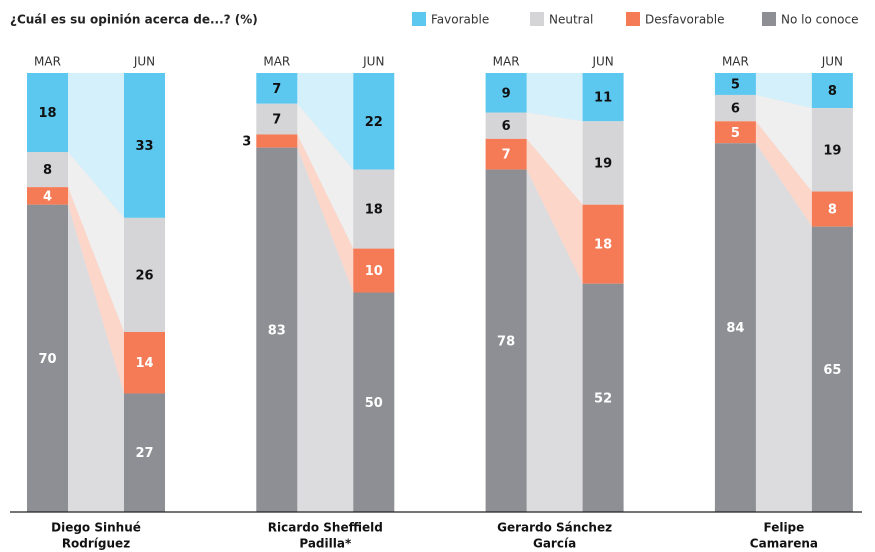 This screenshot has height=552, width=875. What do you see at coordinates (96, 528) in the screenshot?
I see `category-label: Diego Sinhué` at bounding box center [96, 528].